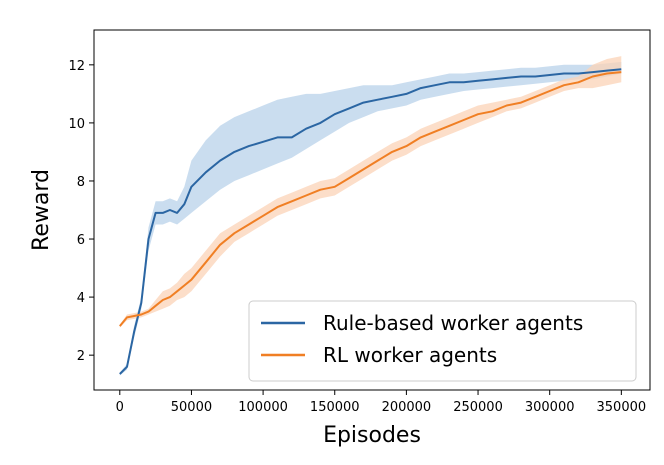  What do you see at coordinates (410, 355) in the screenshot?
I see `legend-label-2: RL worker agents` at bounding box center [410, 355].